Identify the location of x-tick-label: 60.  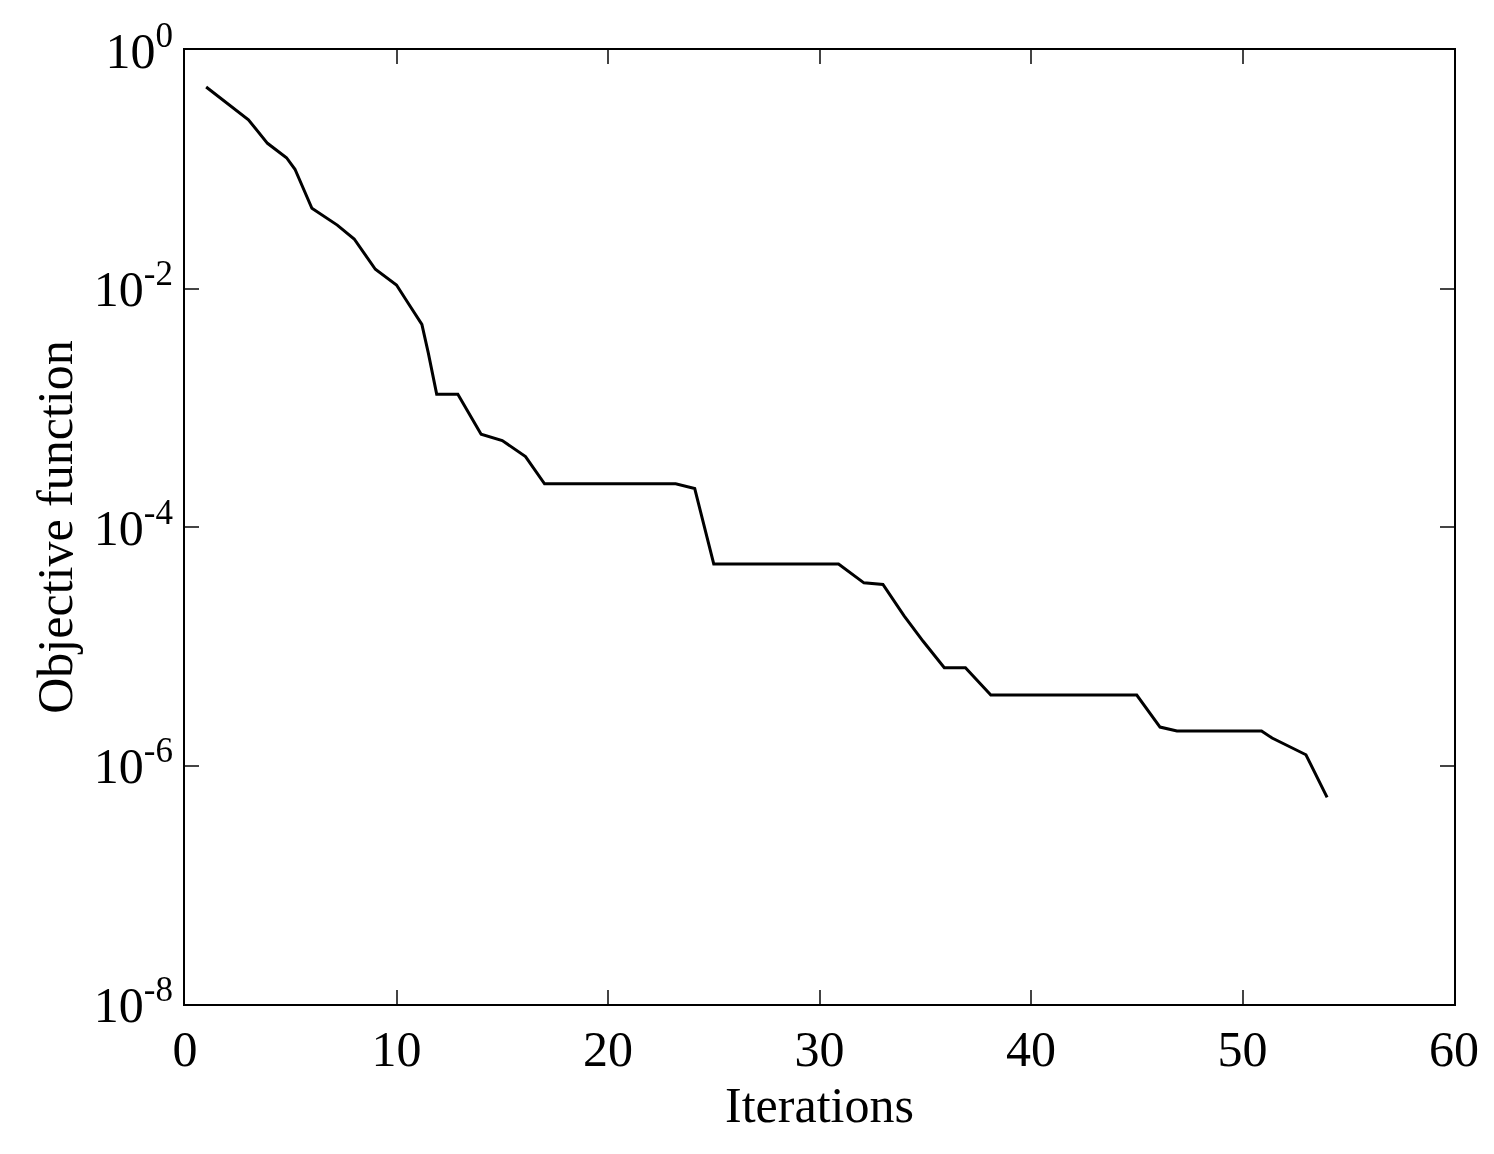
(1454, 1049).